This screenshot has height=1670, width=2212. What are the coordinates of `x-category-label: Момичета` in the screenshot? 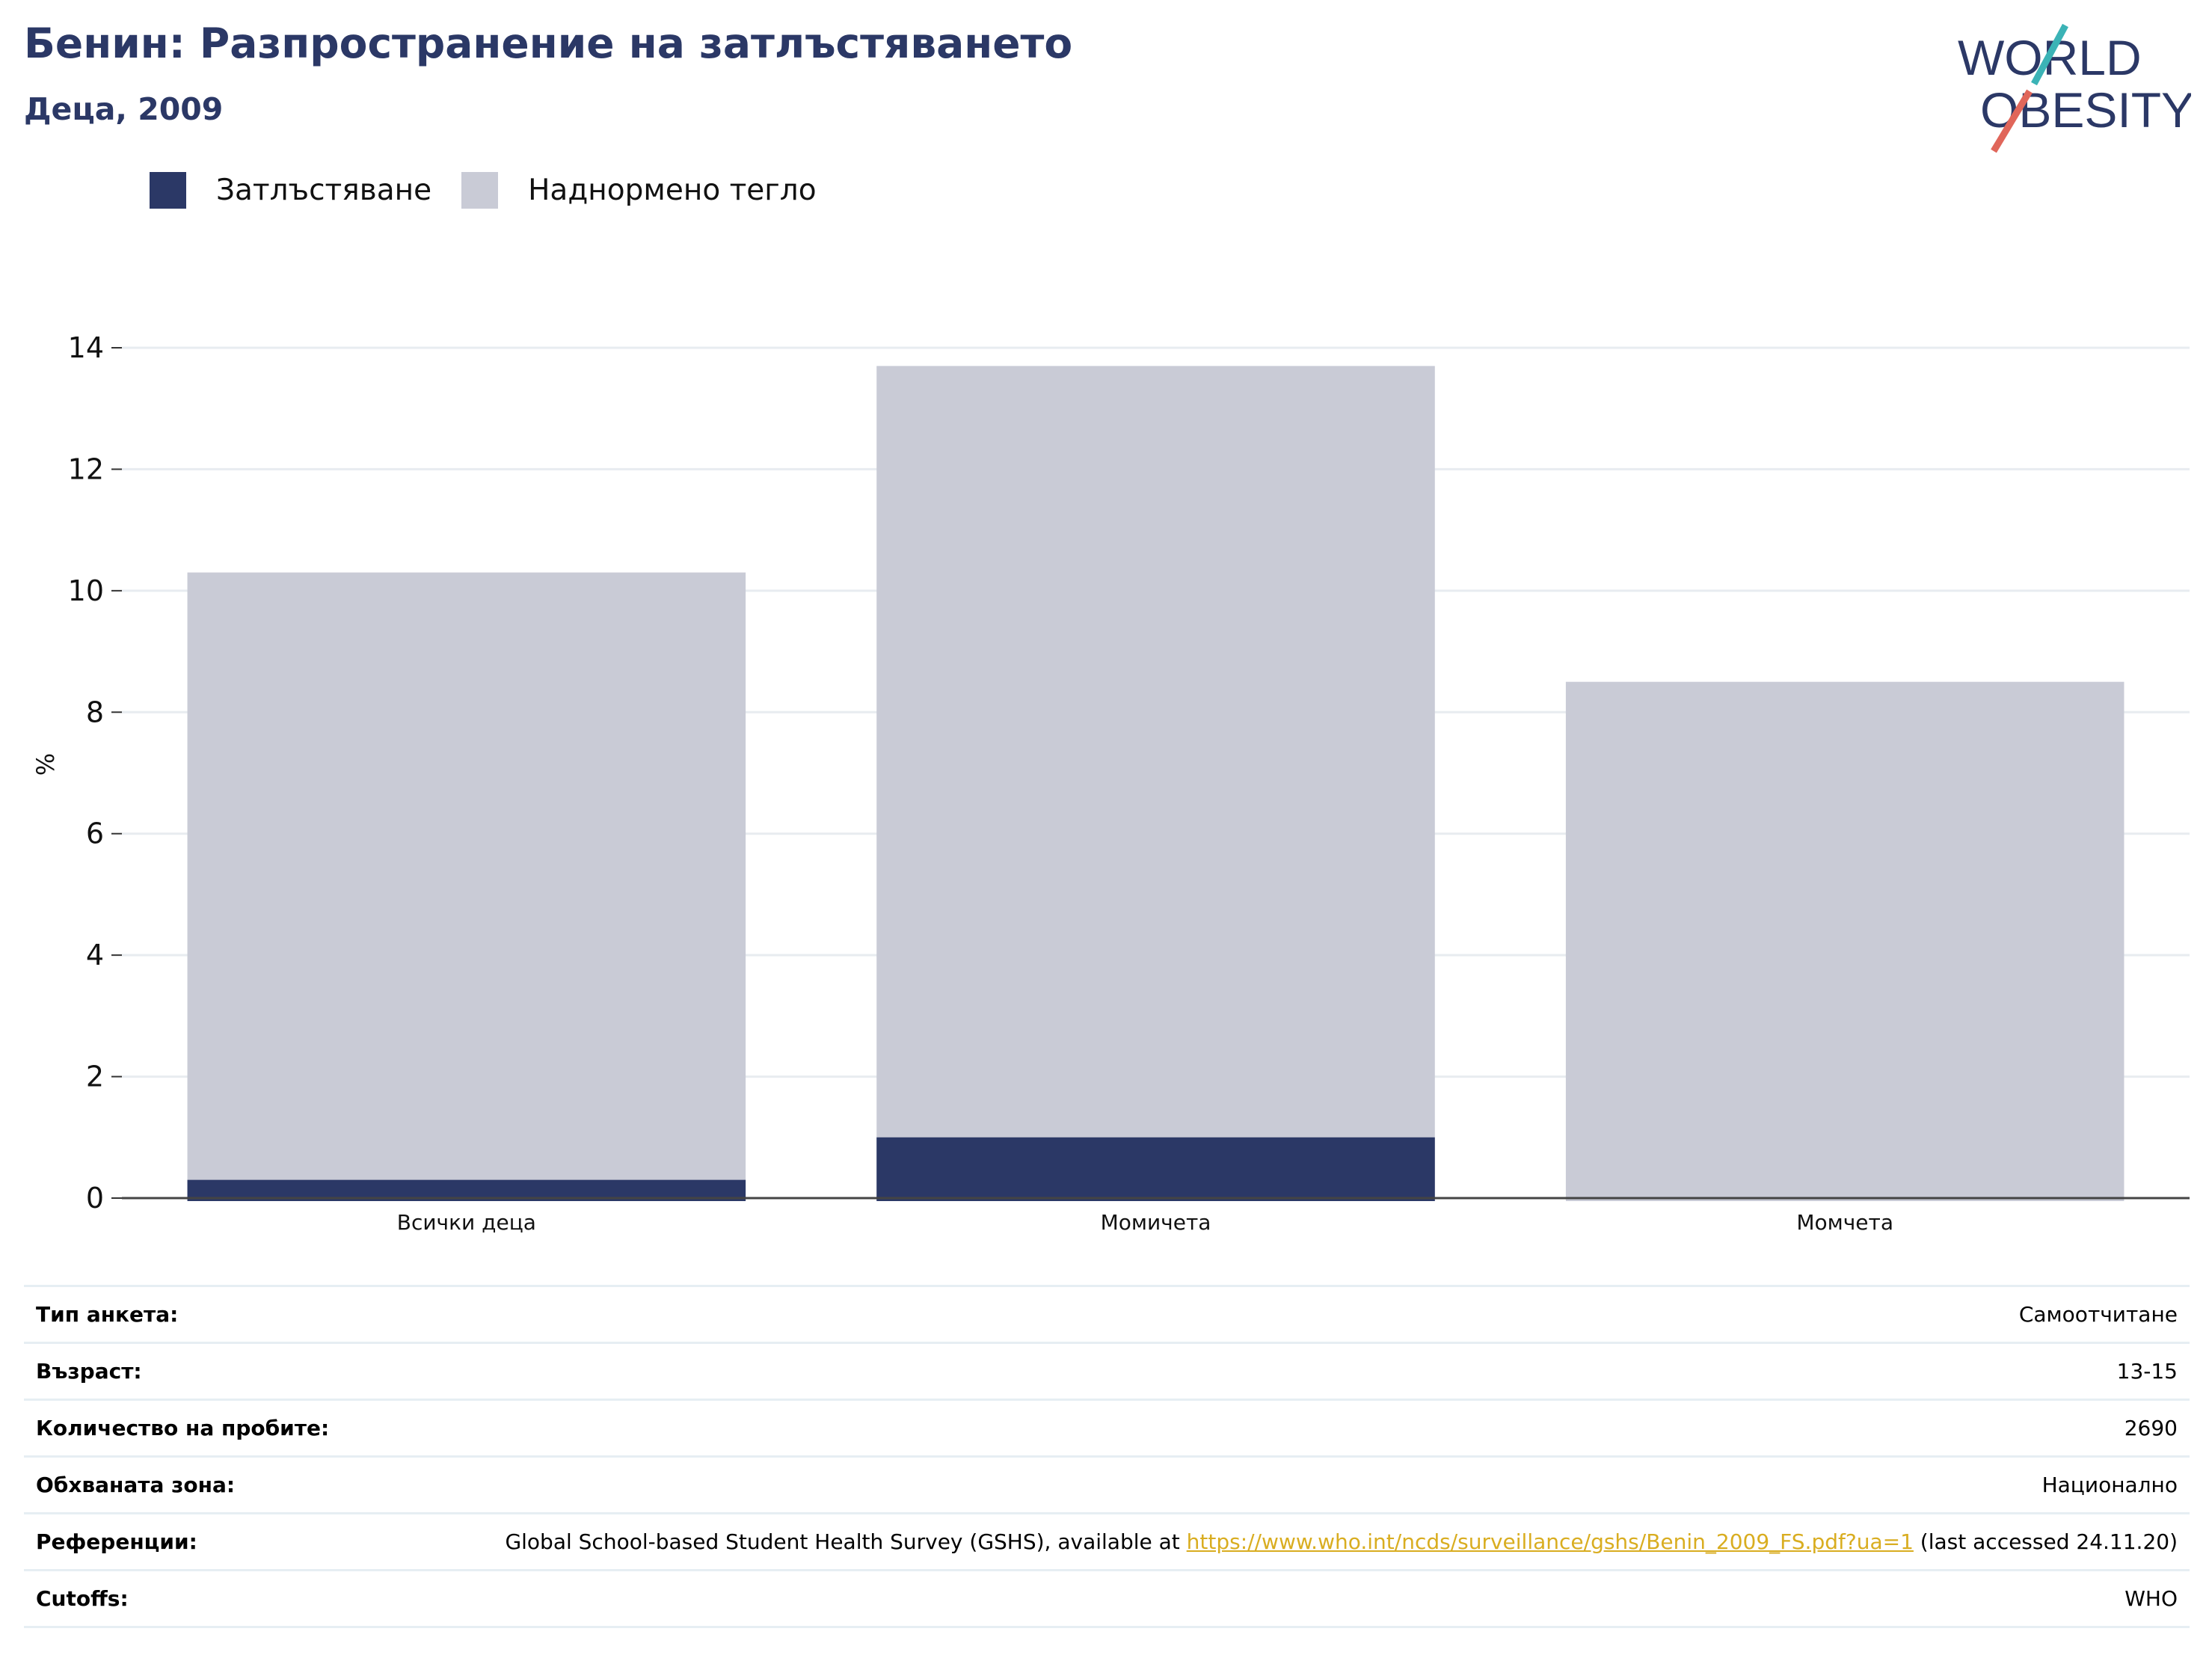 It's located at (1156, 1222).